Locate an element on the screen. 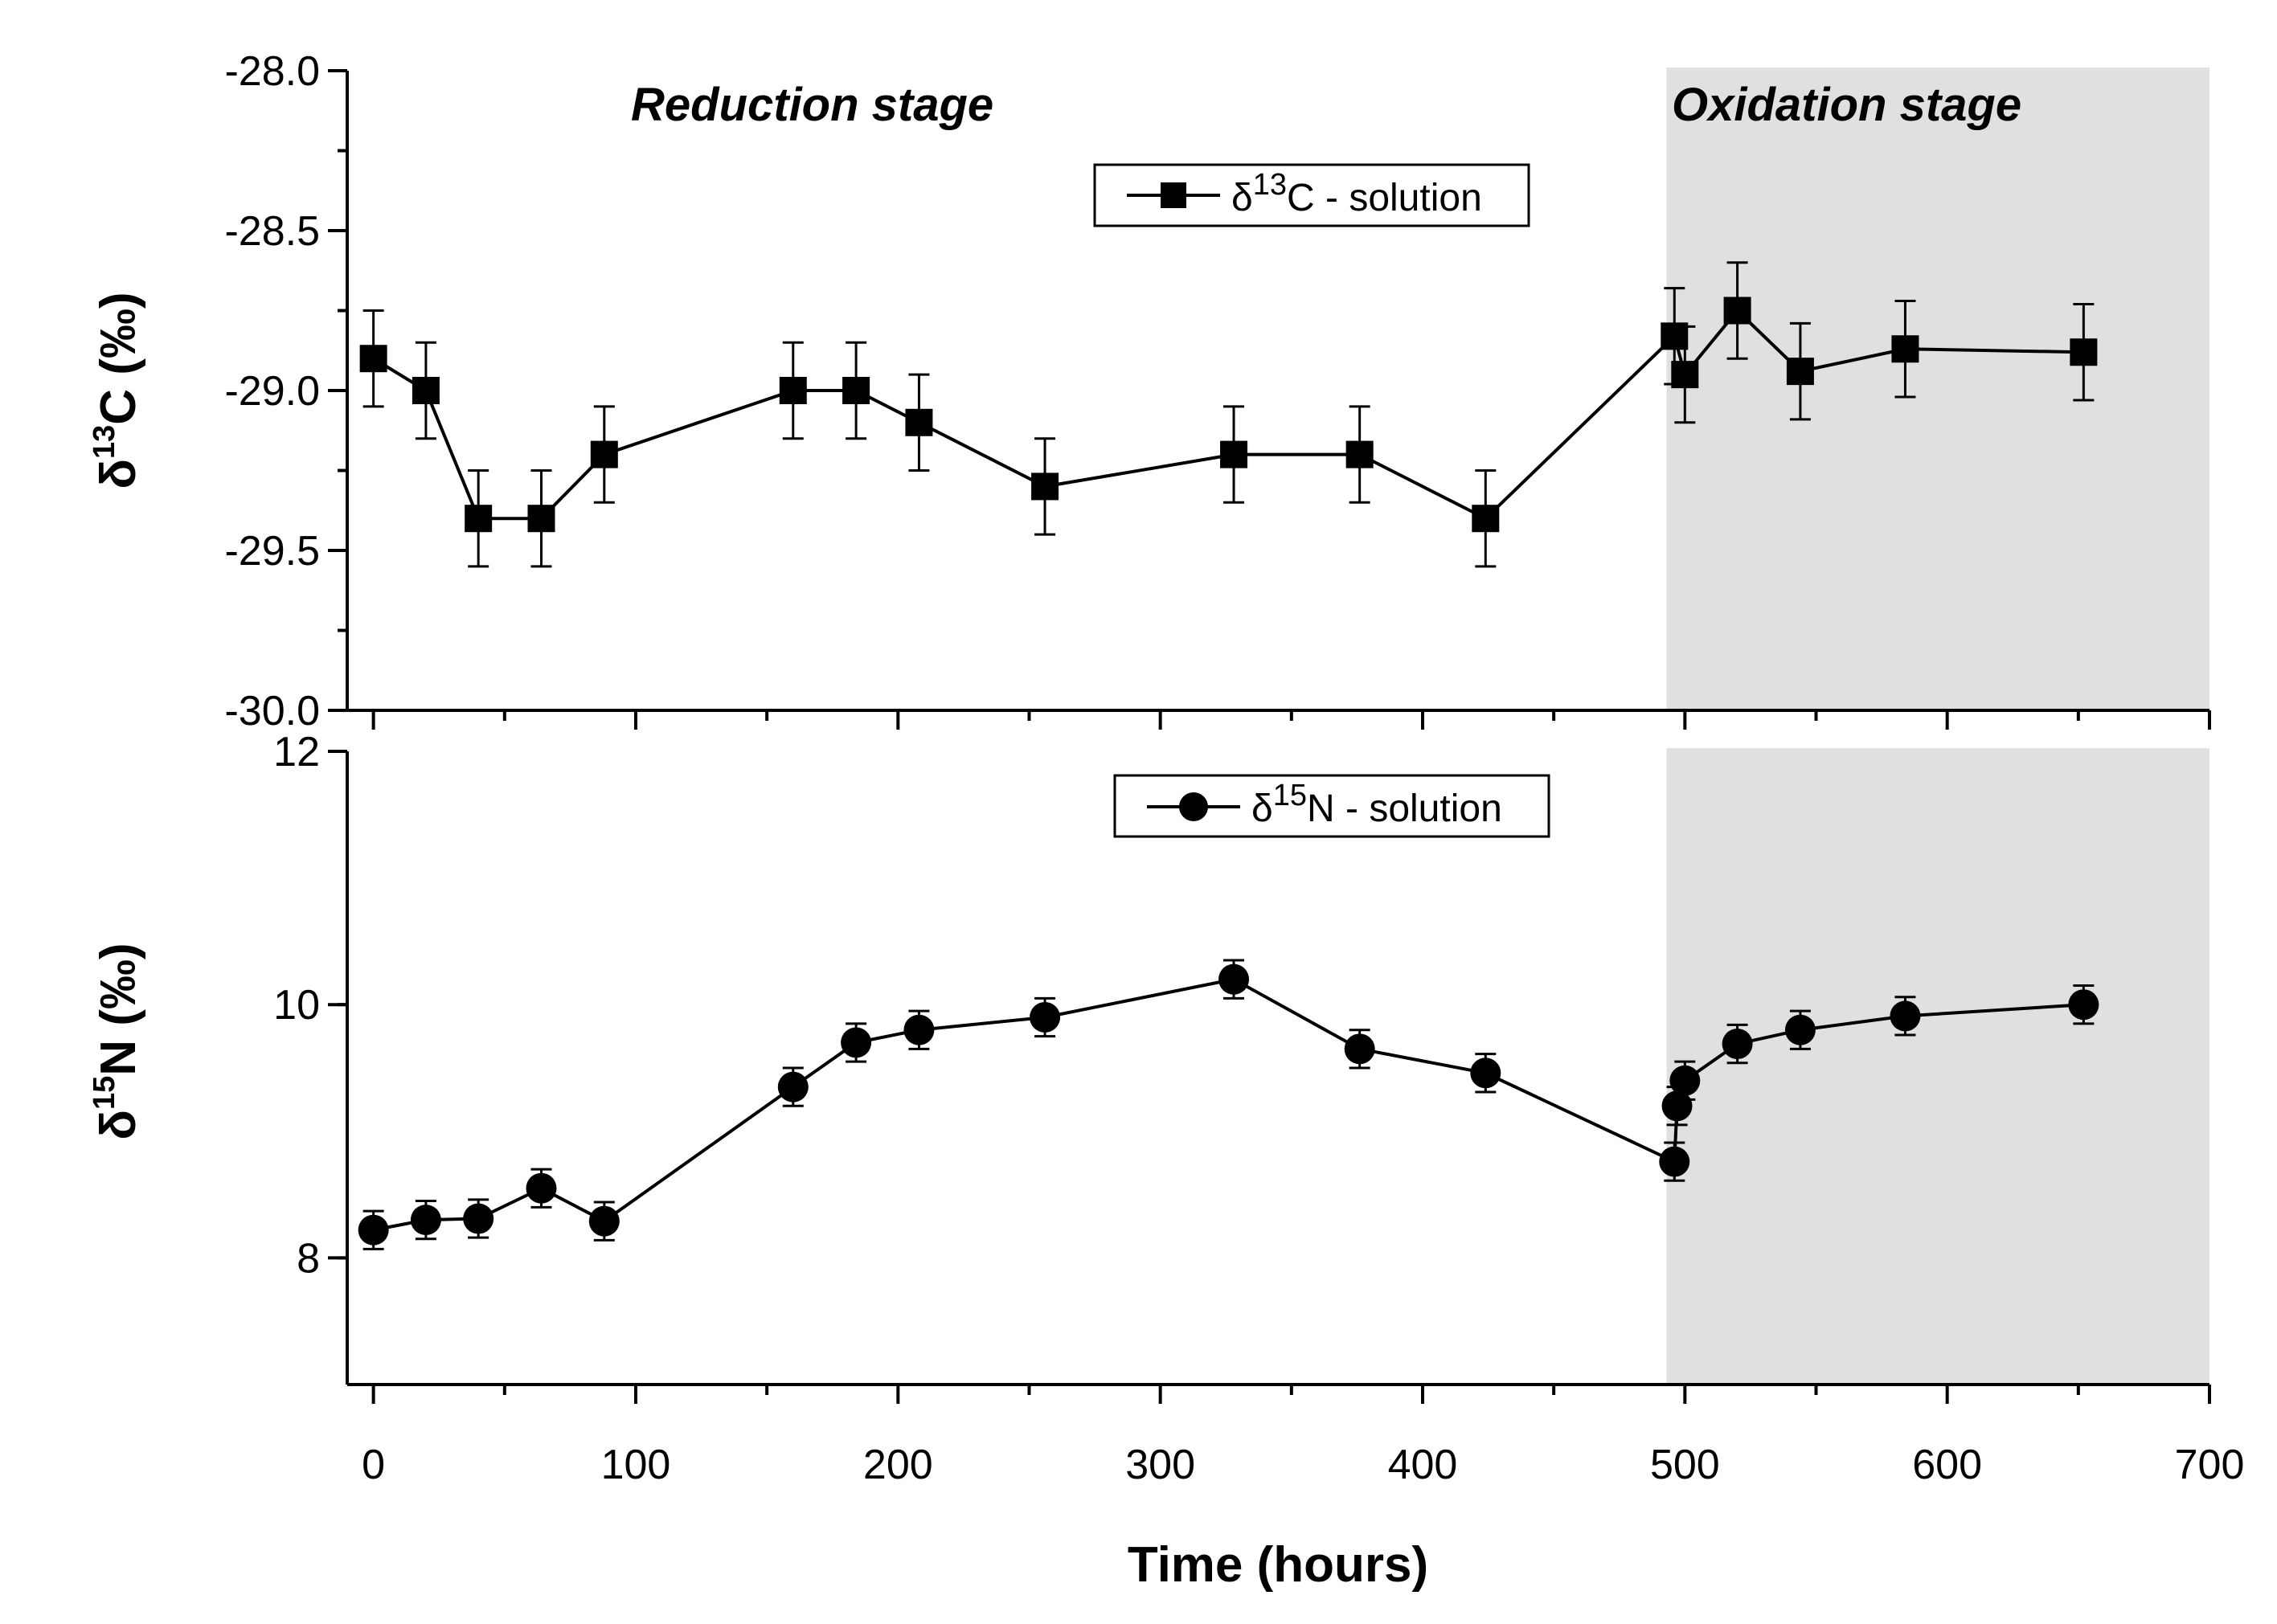  carbon-y-tick-label: -30.0 is located at coordinates (272, 711).